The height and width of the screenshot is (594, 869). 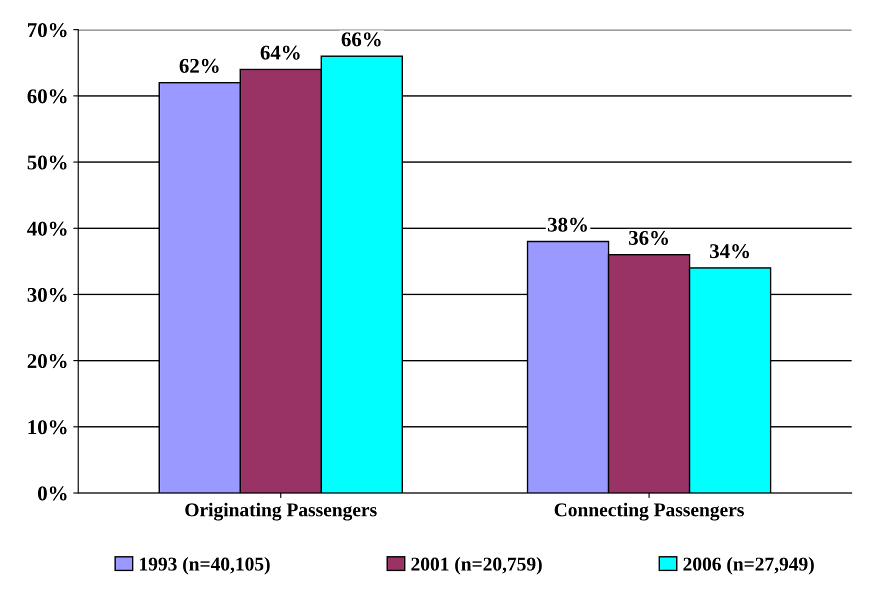 What do you see at coordinates (47, 96) in the screenshot?
I see `y-tick-label: 60%` at bounding box center [47, 96].